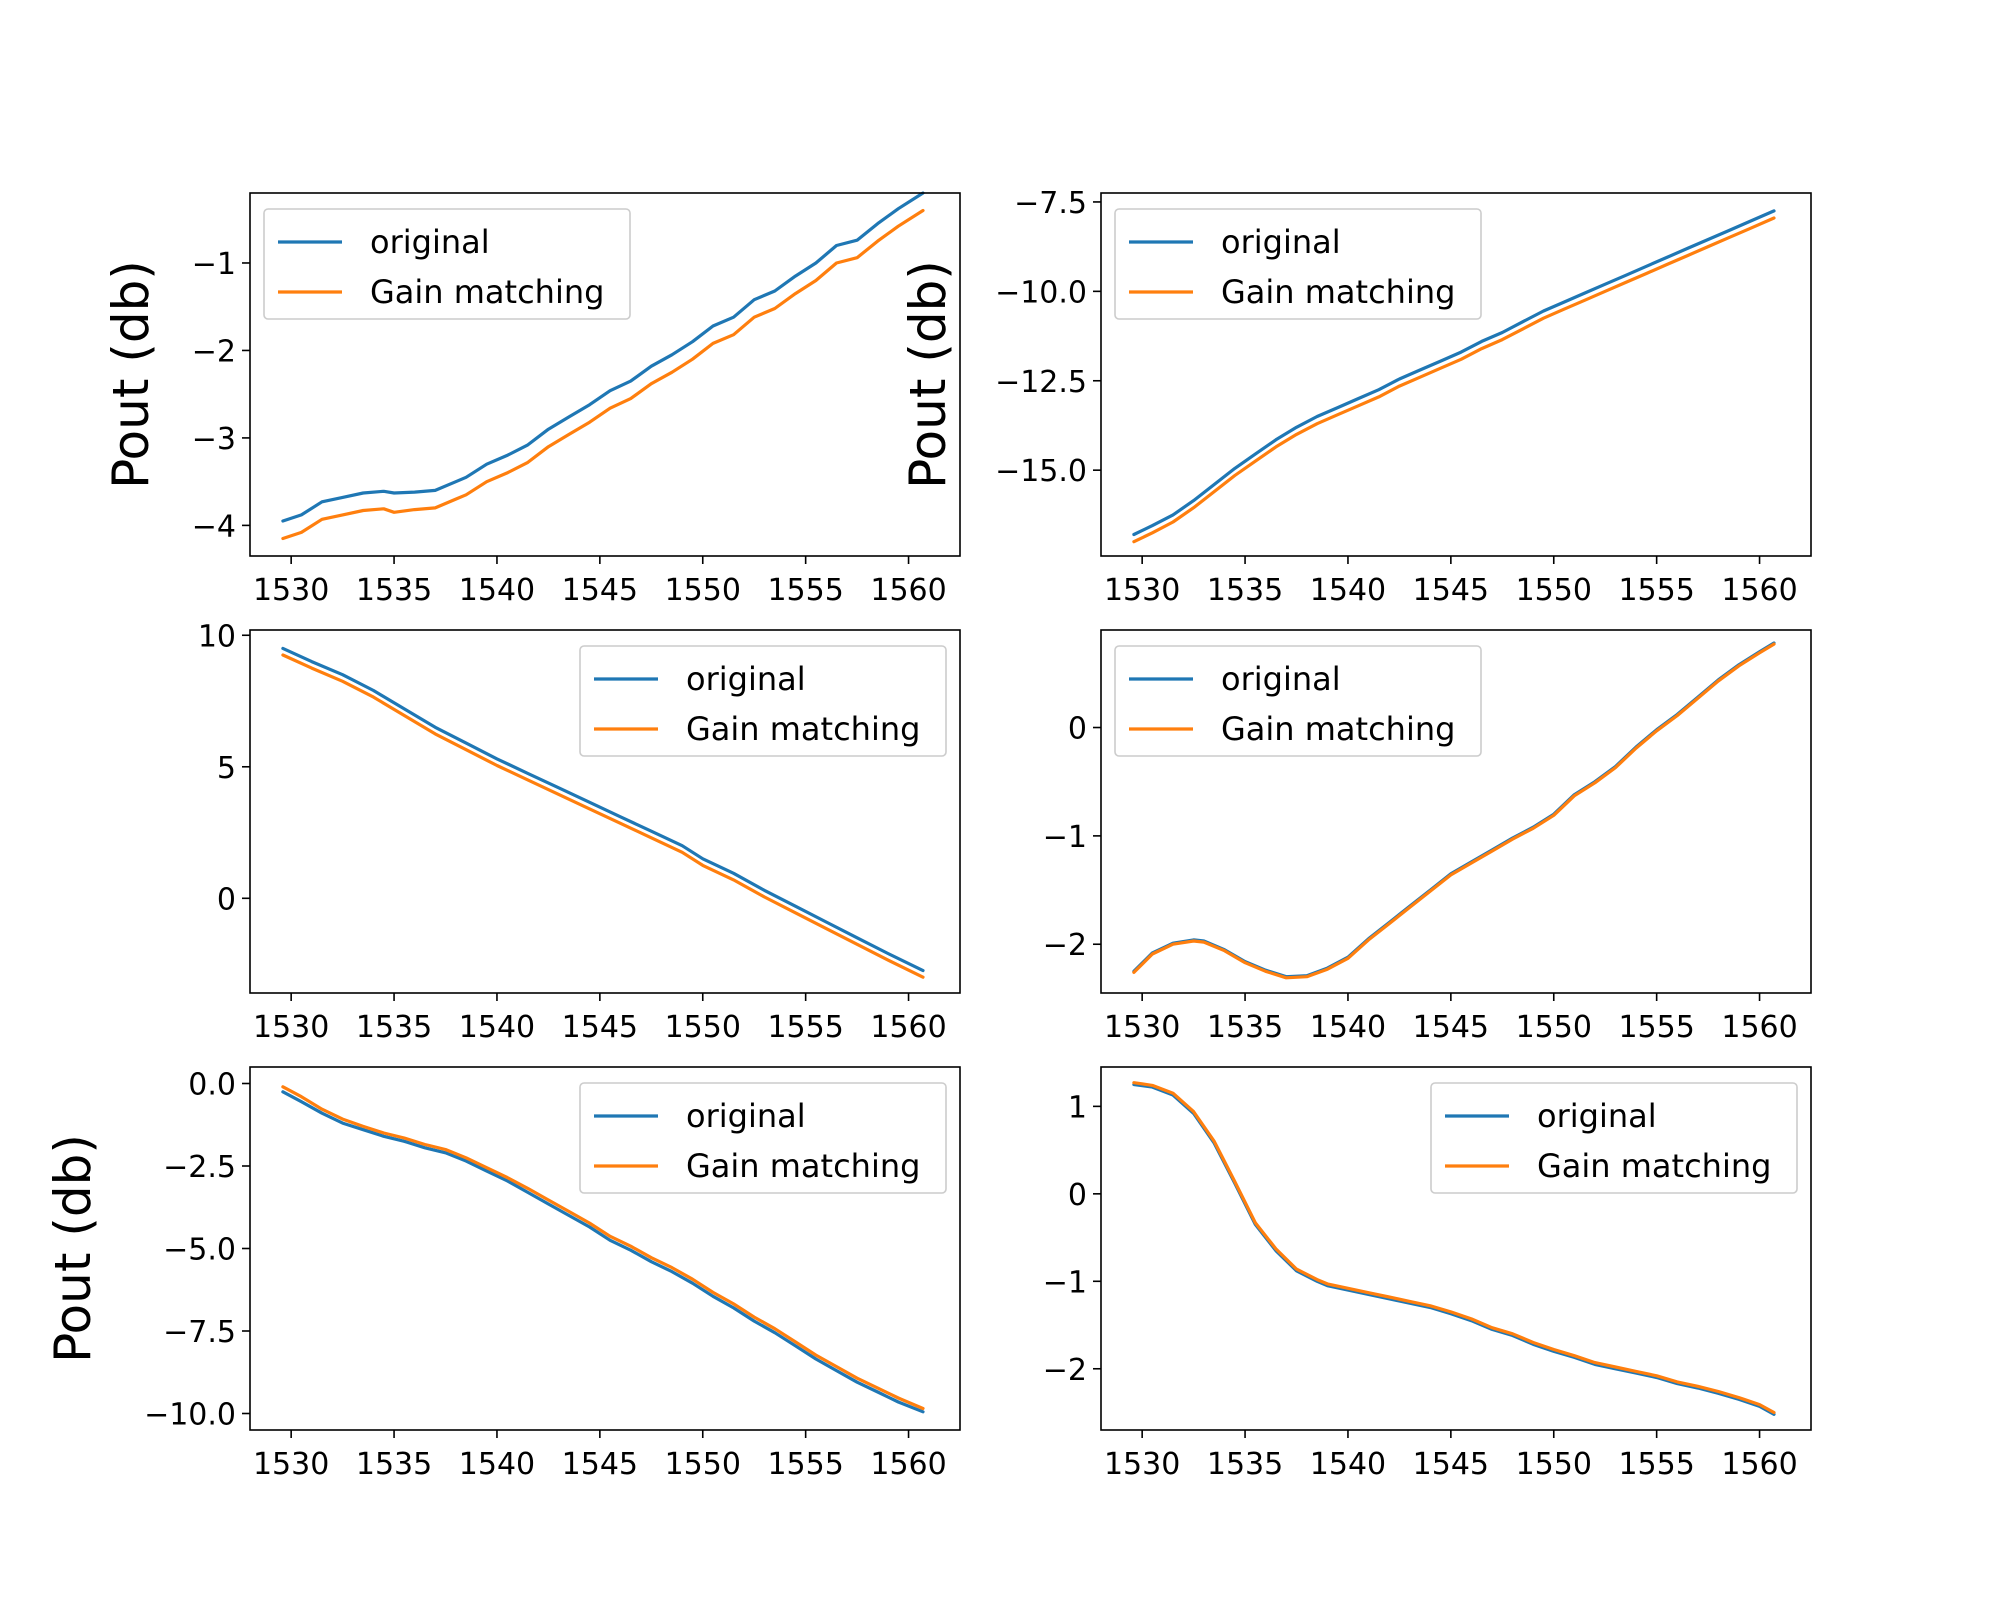 The width and height of the screenshot is (2000, 1600). I want to click on y-tick-label: −15.0, so click(1041, 471).